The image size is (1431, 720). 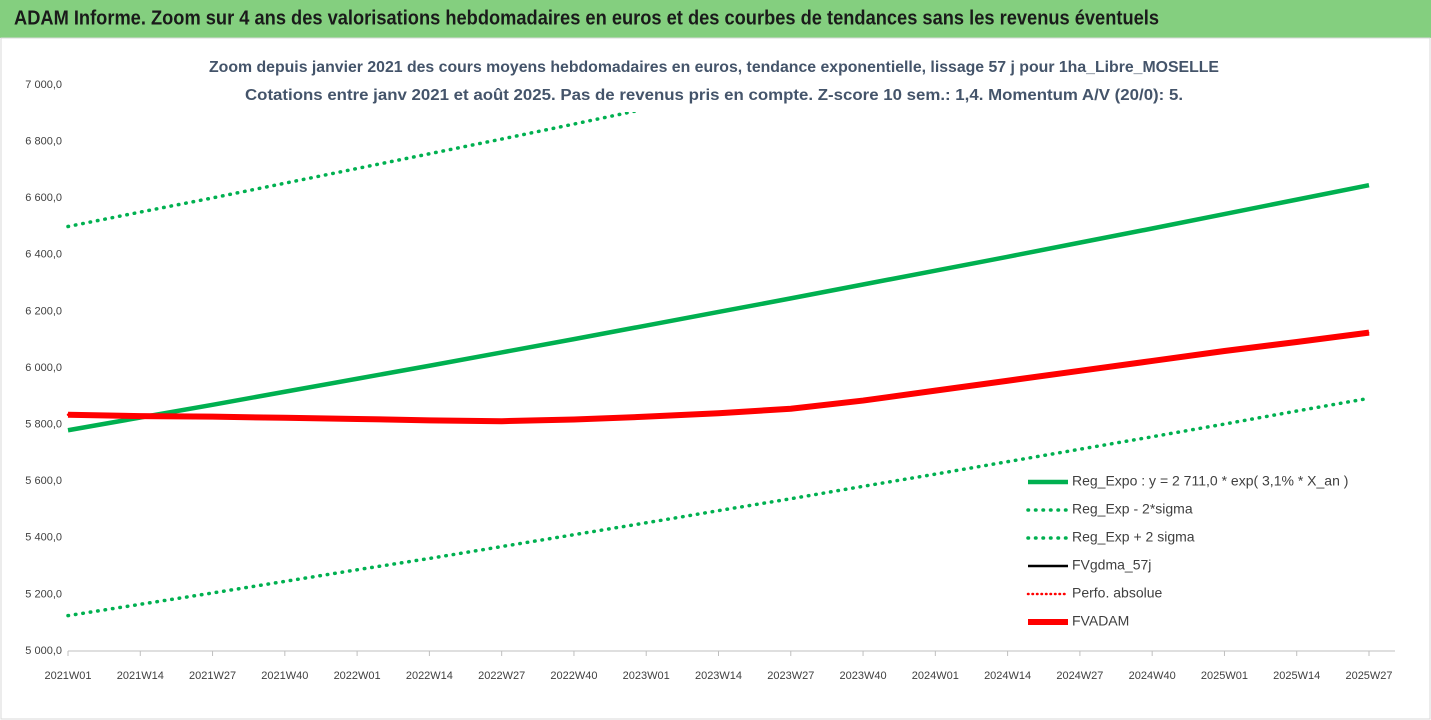 What do you see at coordinates (43, 311) in the screenshot?
I see `y-tick-label: 6 200,0` at bounding box center [43, 311].